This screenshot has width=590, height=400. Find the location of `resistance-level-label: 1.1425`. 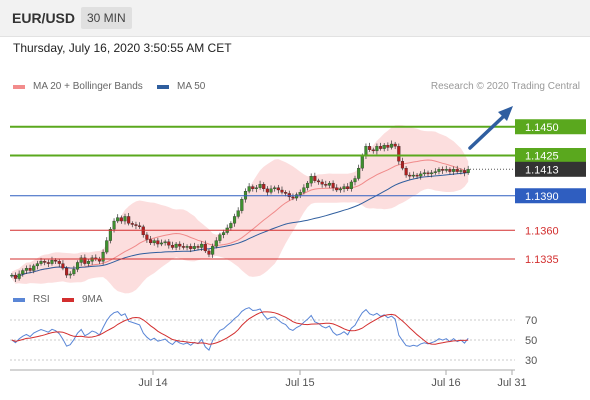

resistance-level-label: 1.1425 is located at coordinates (542, 157).